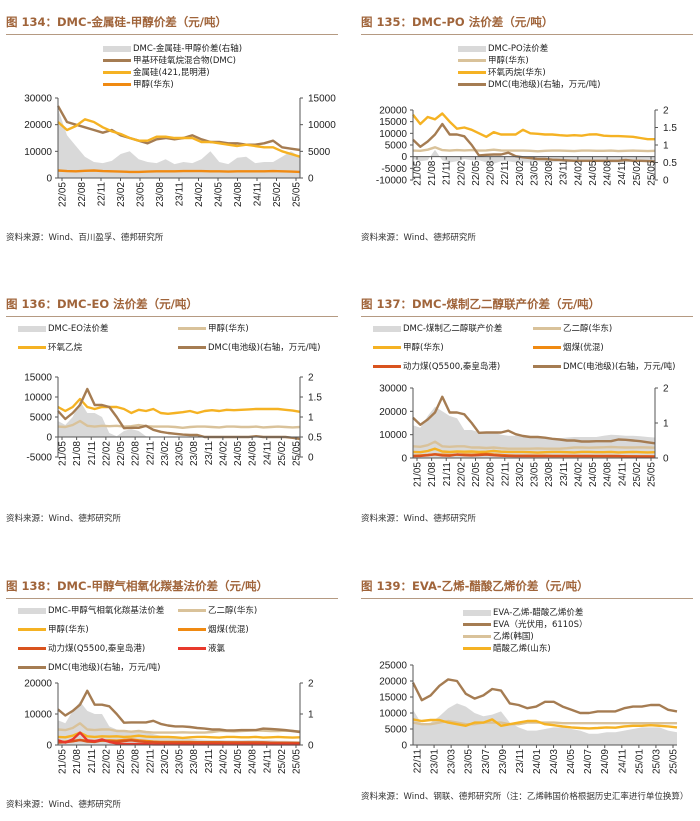 Image resolution: width=700 pixels, height=821 pixels. What do you see at coordinates (63, 194) in the screenshot?
I see `x-tick-label: 22/05` at bounding box center [63, 194].